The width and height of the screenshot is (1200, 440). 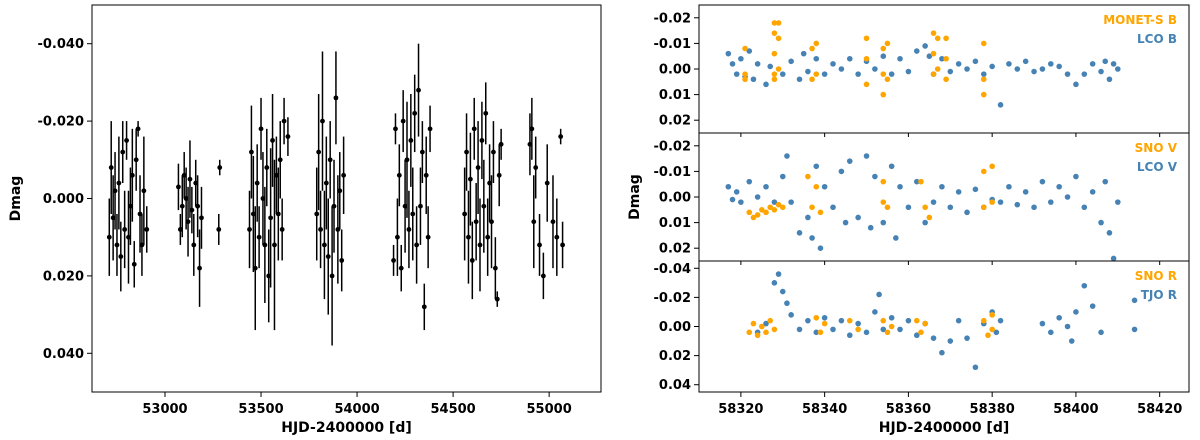 I want to click on legend-entry: MONET-S B, so click(x=1140, y=20).